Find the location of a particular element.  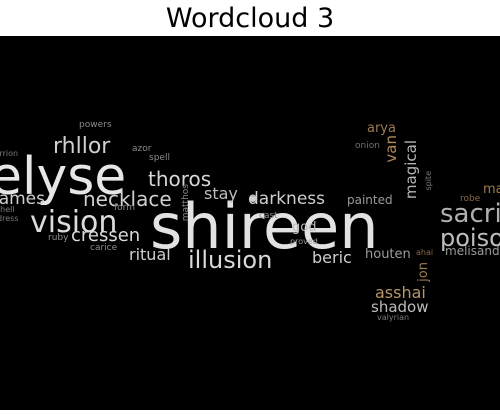

word-spell: spell is located at coordinates (159, 158).